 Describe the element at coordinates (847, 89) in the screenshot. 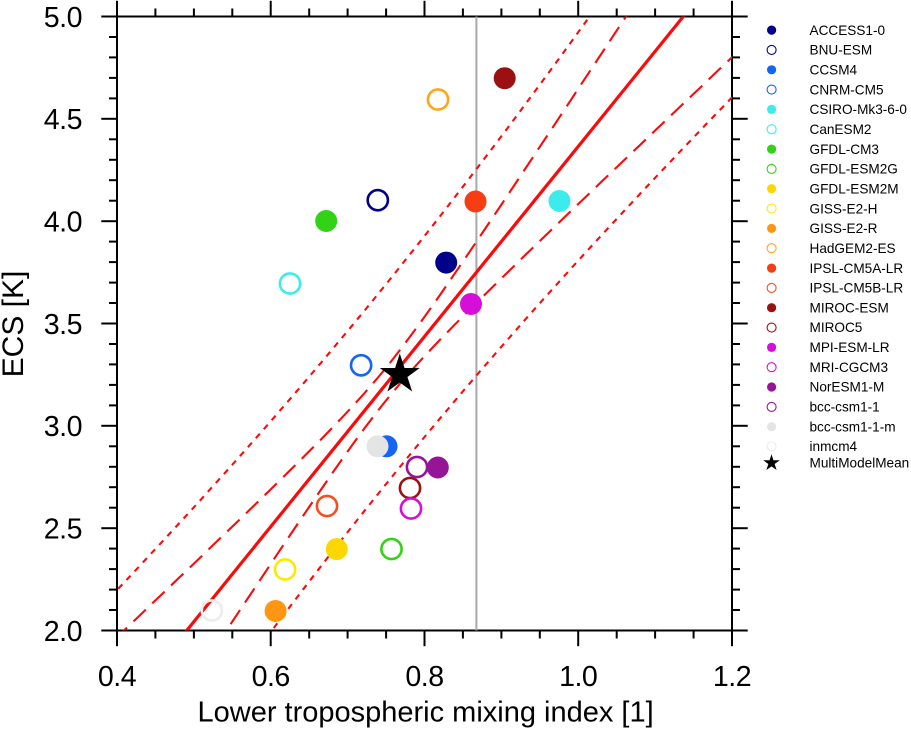

I see `svg-text: CNRM-CM5` at that location.